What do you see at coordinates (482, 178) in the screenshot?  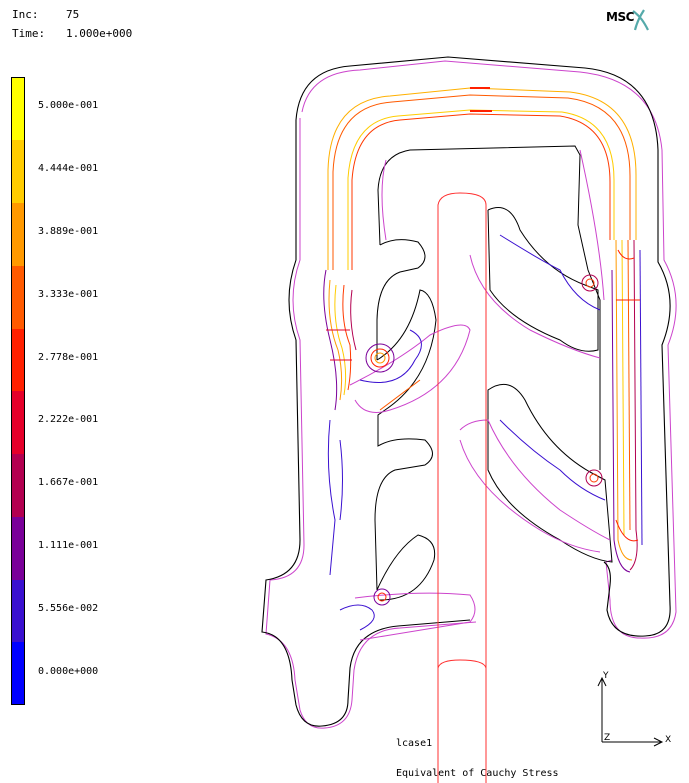 I see `stress-contours-top` at bounding box center [482, 178].